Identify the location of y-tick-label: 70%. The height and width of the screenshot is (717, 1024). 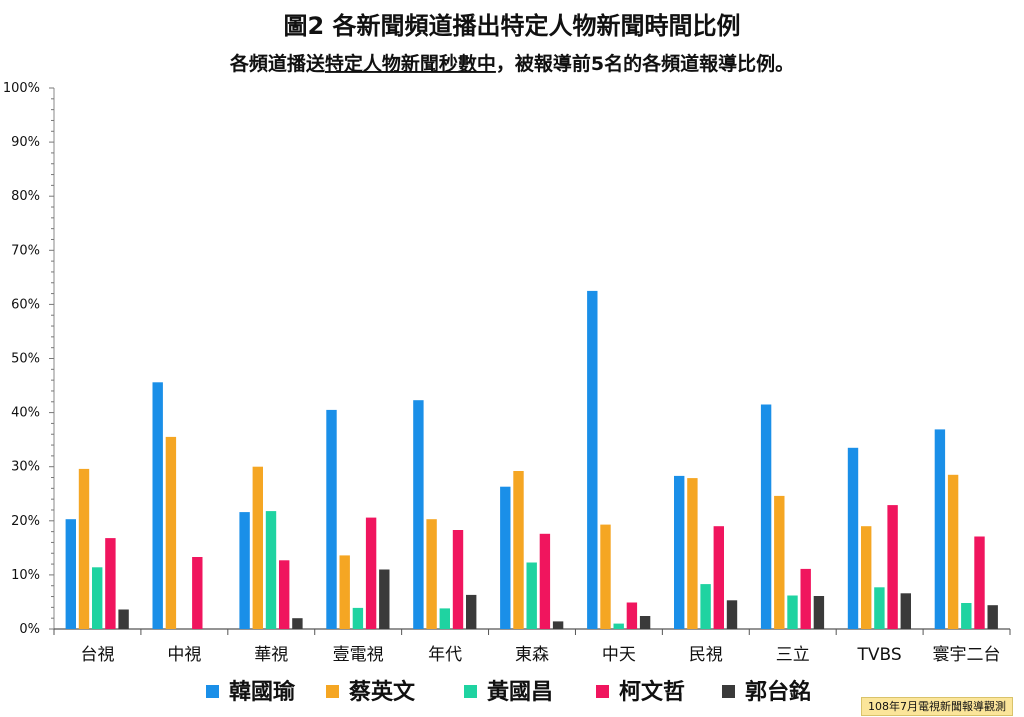
(25, 250).